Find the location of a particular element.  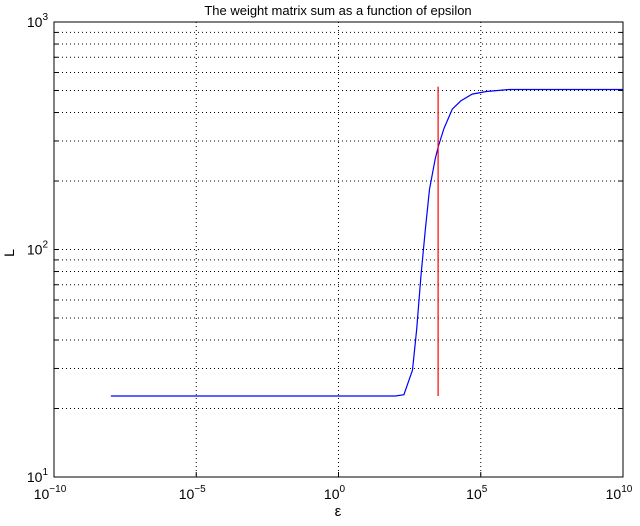

x-tick-label: 10⁵ is located at coordinates (477, 493).